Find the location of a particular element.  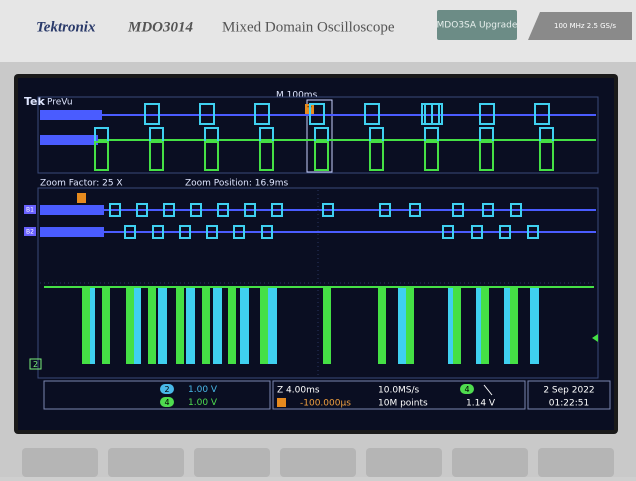

timebase: M 100ms is located at coordinates (297, 96).